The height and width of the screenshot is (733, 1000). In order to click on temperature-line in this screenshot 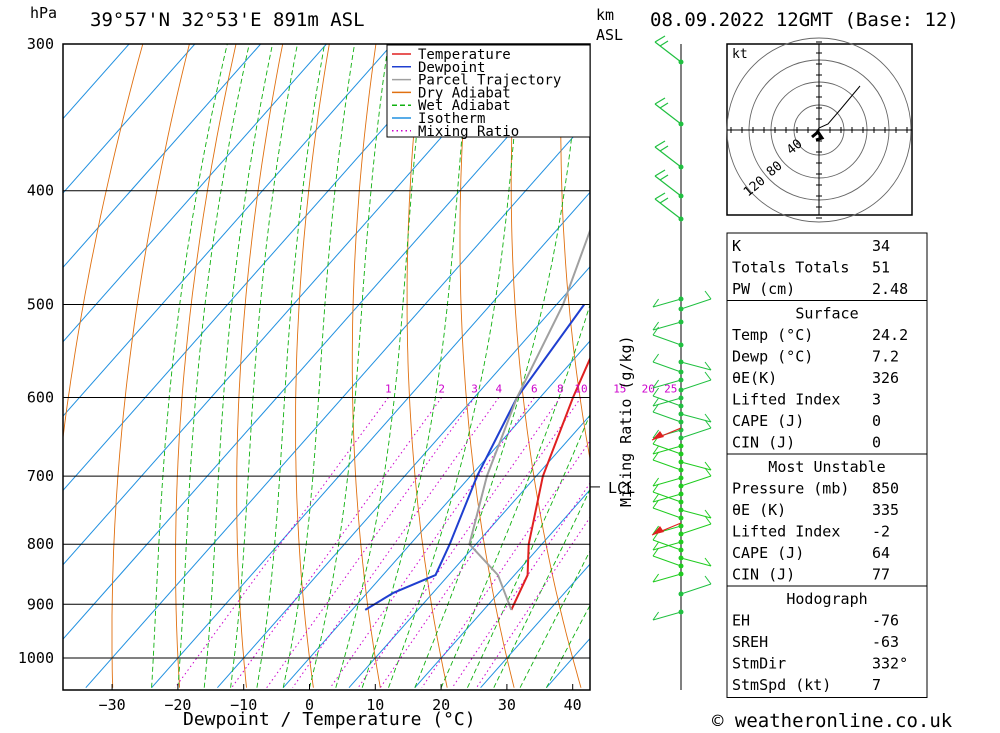, I will do `click(550, 483)`.